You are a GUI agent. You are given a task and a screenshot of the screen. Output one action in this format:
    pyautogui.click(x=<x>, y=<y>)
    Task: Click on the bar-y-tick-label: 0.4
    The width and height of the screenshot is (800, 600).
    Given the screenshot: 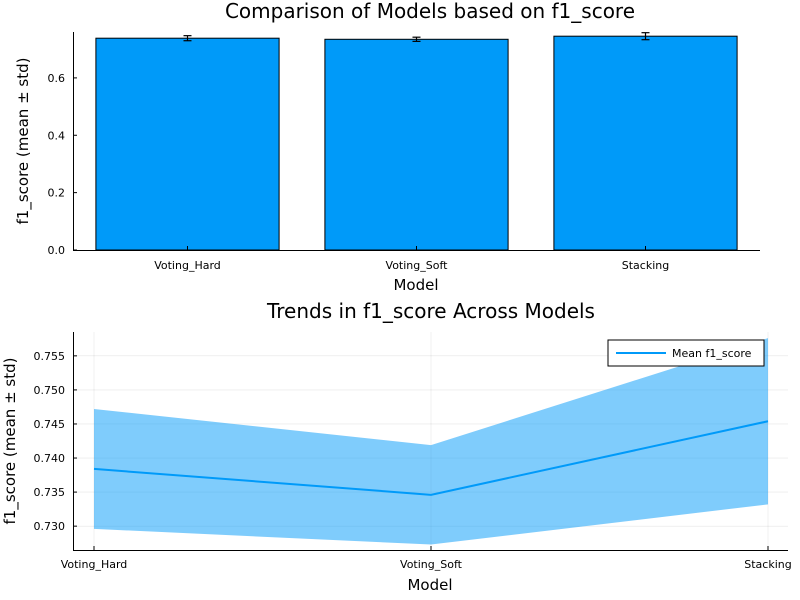 What is the action you would take?
    pyautogui.click(x=57, y=135)
    